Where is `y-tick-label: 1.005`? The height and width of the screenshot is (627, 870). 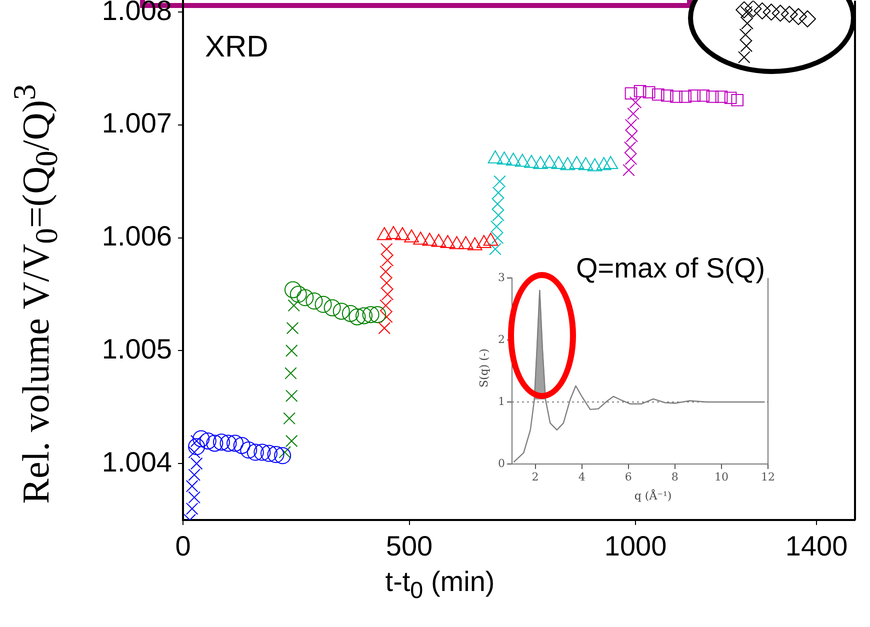
y-tick-label: 1.005 is located at coordinates (137, 348).